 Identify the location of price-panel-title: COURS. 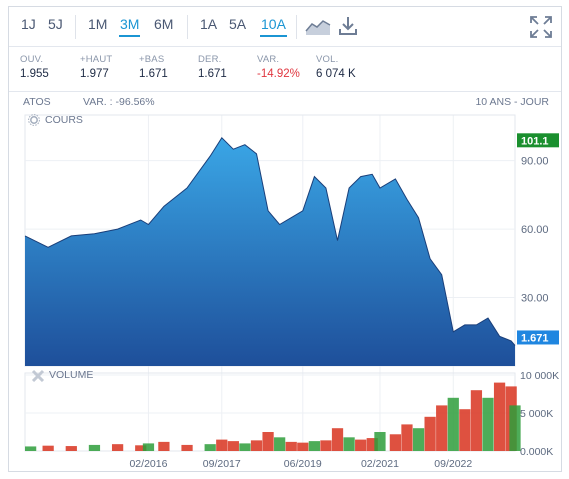
(64, 120).